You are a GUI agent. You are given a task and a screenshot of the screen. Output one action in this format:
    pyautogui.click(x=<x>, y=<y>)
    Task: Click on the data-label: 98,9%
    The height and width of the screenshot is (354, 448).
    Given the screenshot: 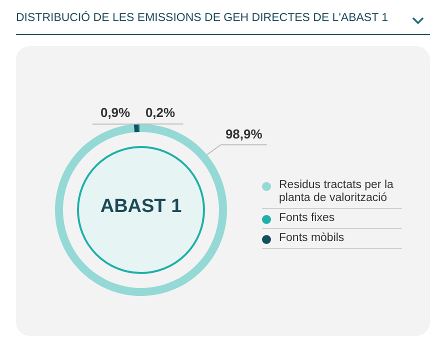 What is the action you would take?
    pyautogui.click(x=244, y=134)
    